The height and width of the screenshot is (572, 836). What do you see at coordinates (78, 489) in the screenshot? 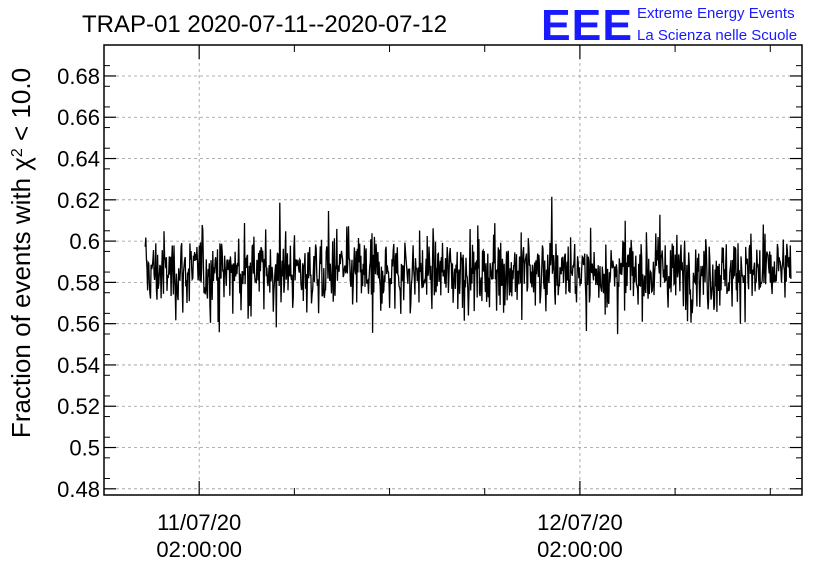
I see `y-tick-label: 0.48` at bounding box center [78, 489].